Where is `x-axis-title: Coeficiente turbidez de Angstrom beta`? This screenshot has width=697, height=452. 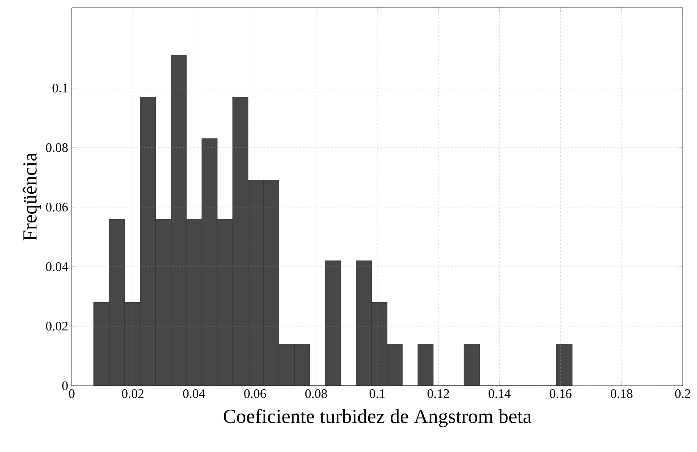
x-axis-title: Coeficiente turbidez de Angstrom beta is located at coordinates (378, 418).